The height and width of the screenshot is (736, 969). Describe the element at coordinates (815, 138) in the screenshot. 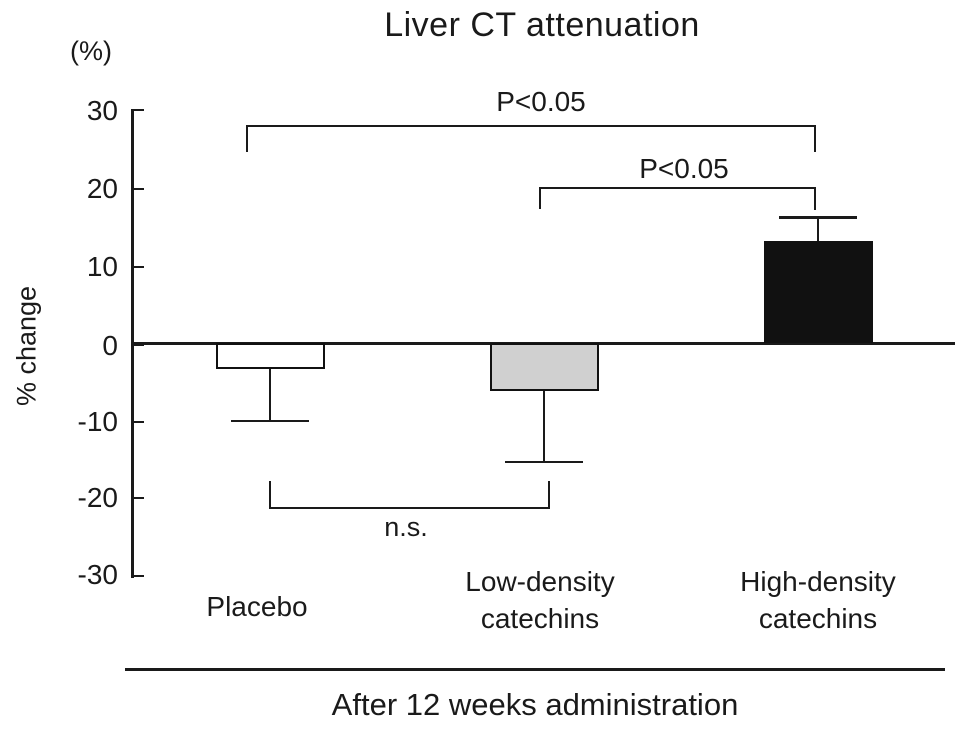

I see `sig-bracket-top-right-tick` at that location.